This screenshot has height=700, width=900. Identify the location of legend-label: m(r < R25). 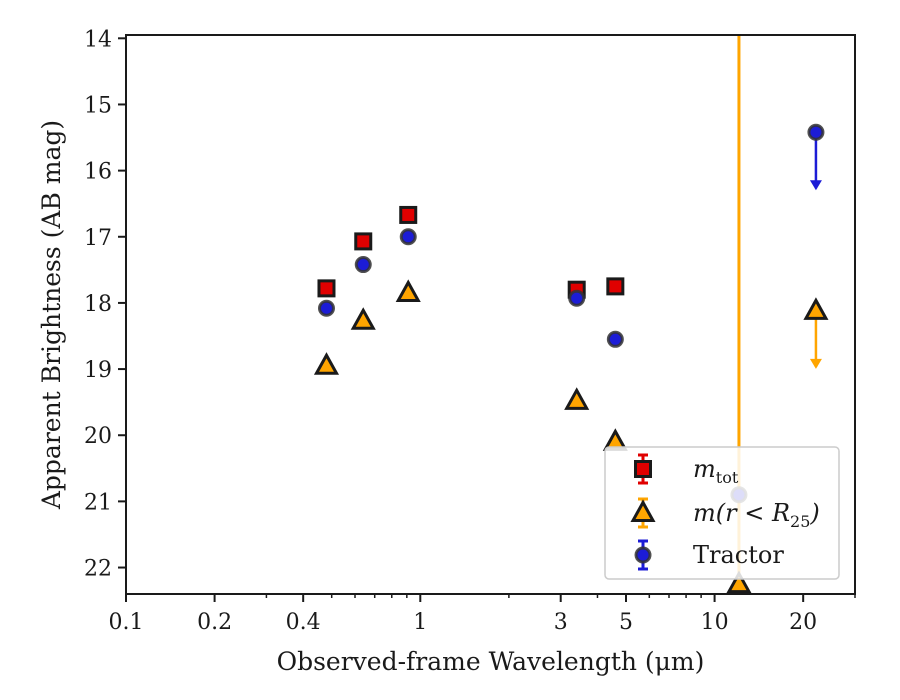
(756, 515).